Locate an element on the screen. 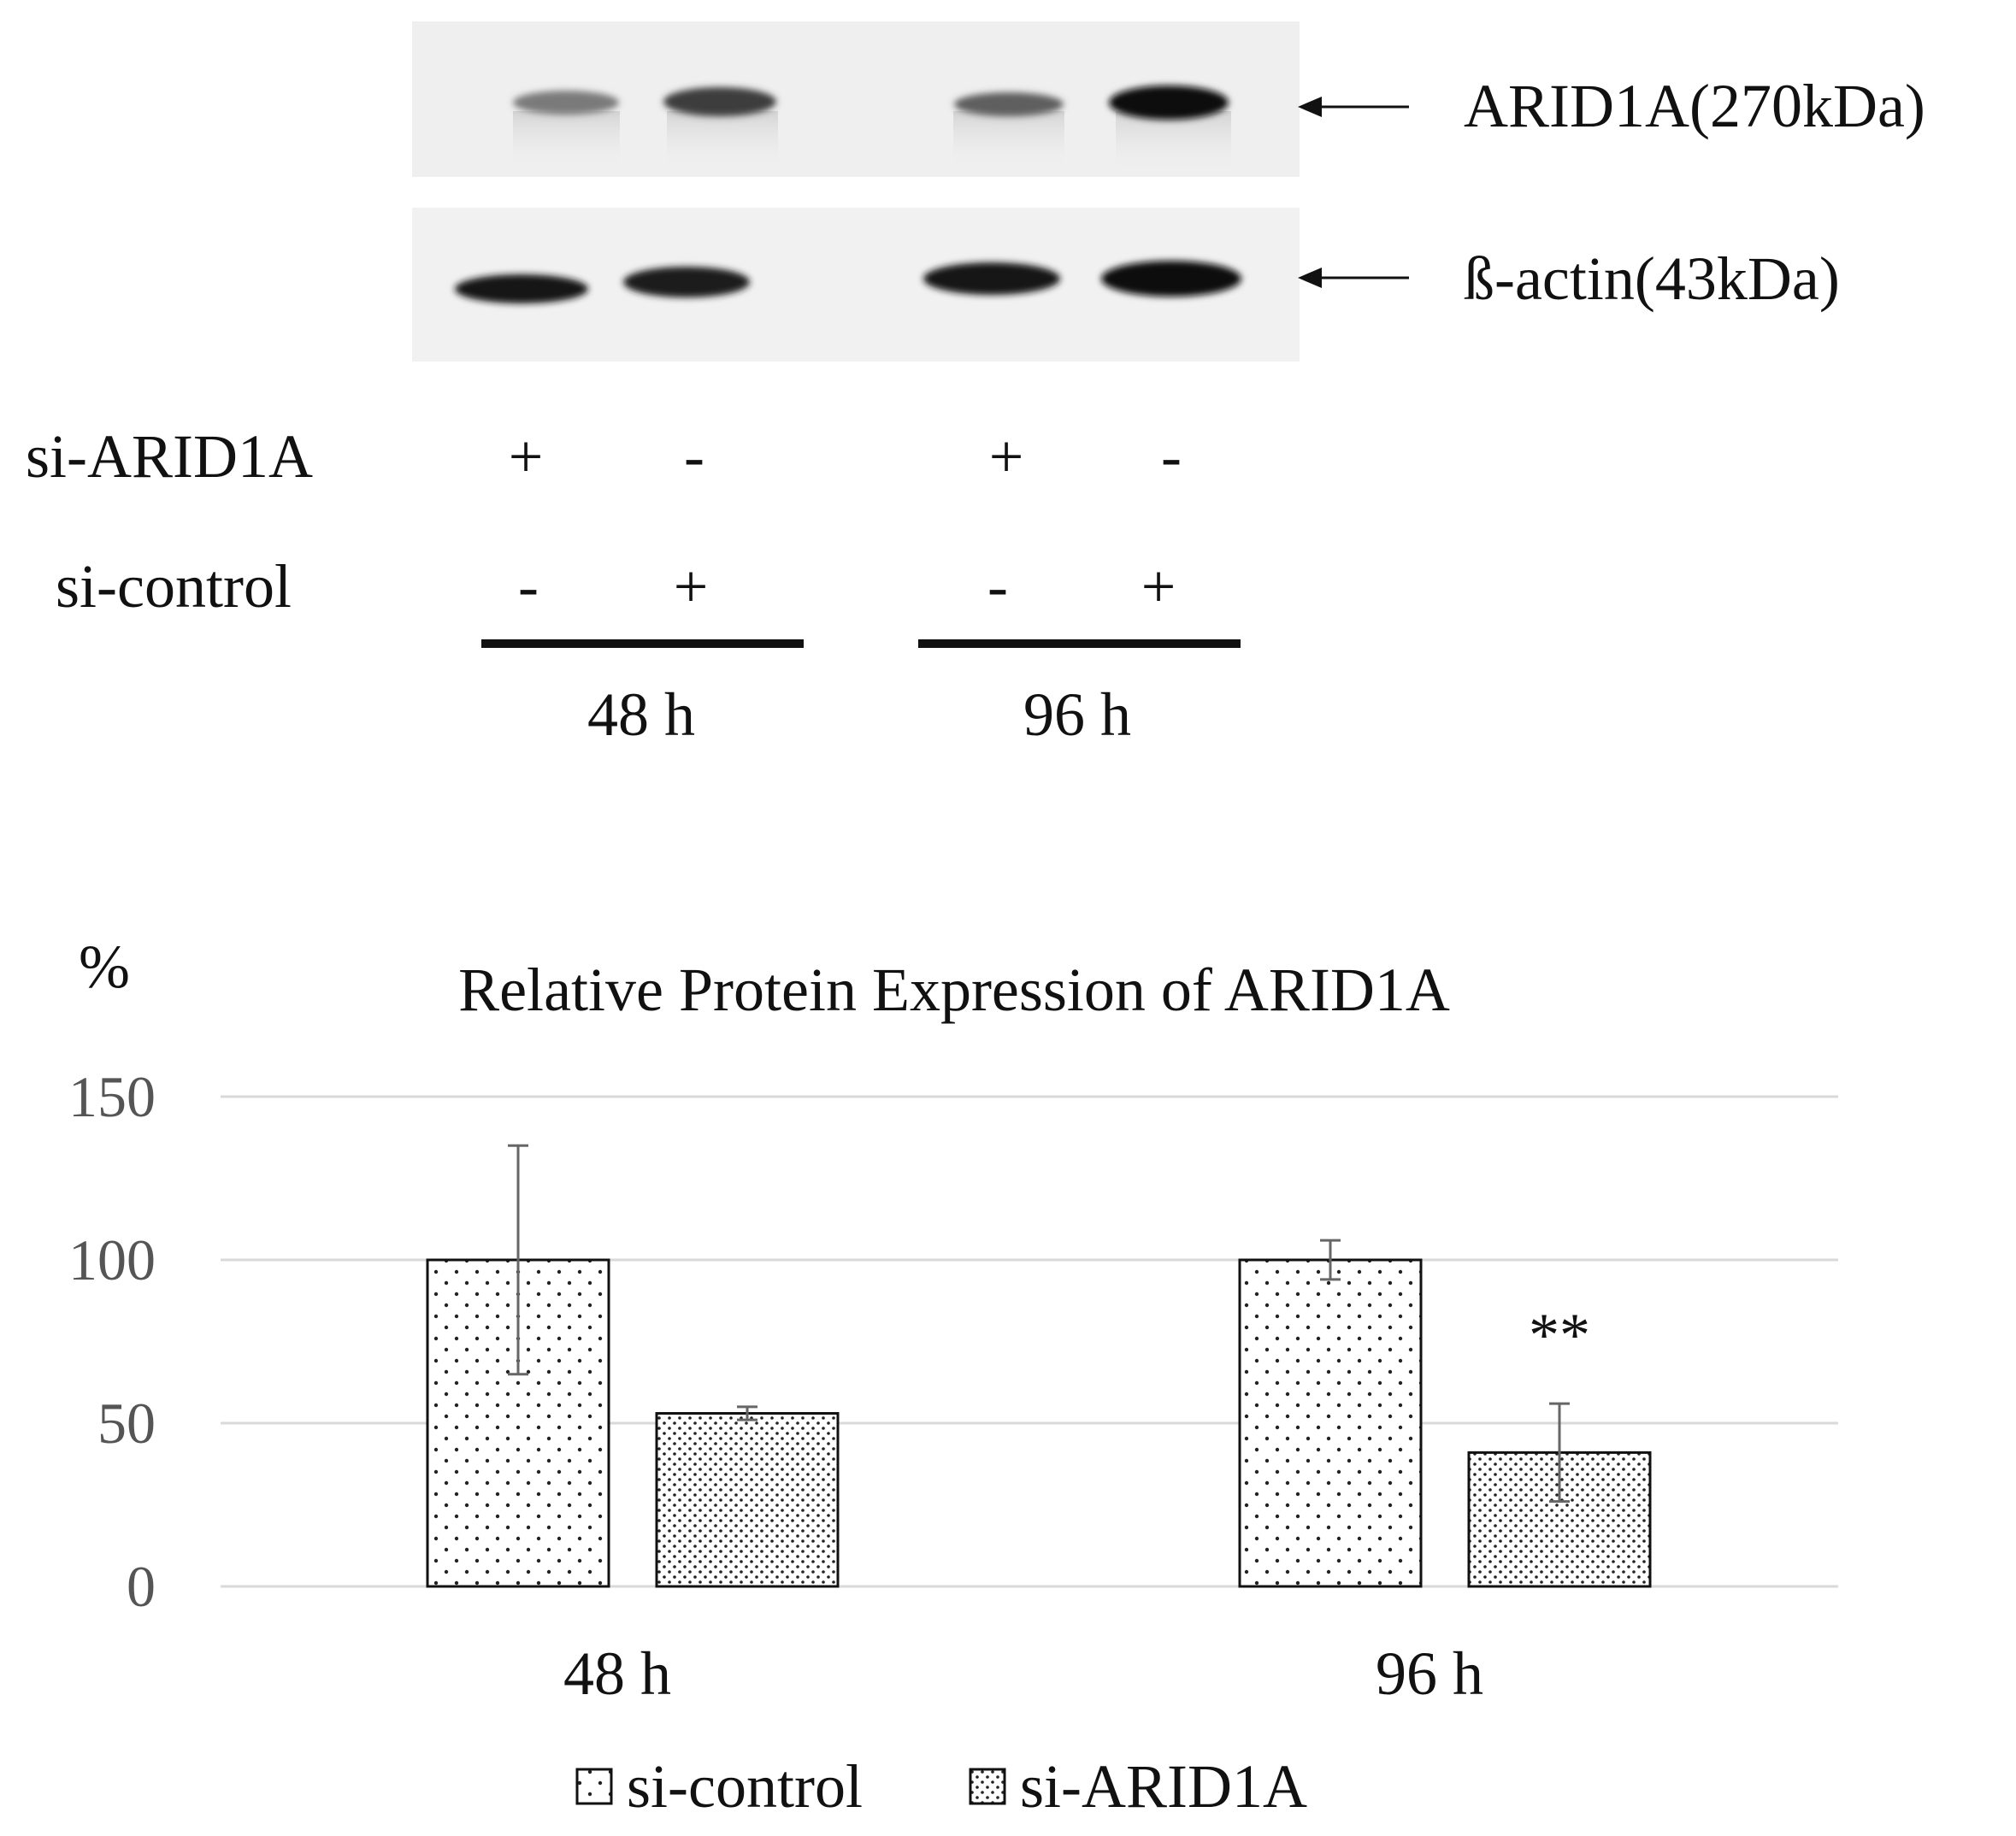 The width and height of the screenshot is (2016, 1836). actin-band-lane2 is located at coordinates (686, 282).